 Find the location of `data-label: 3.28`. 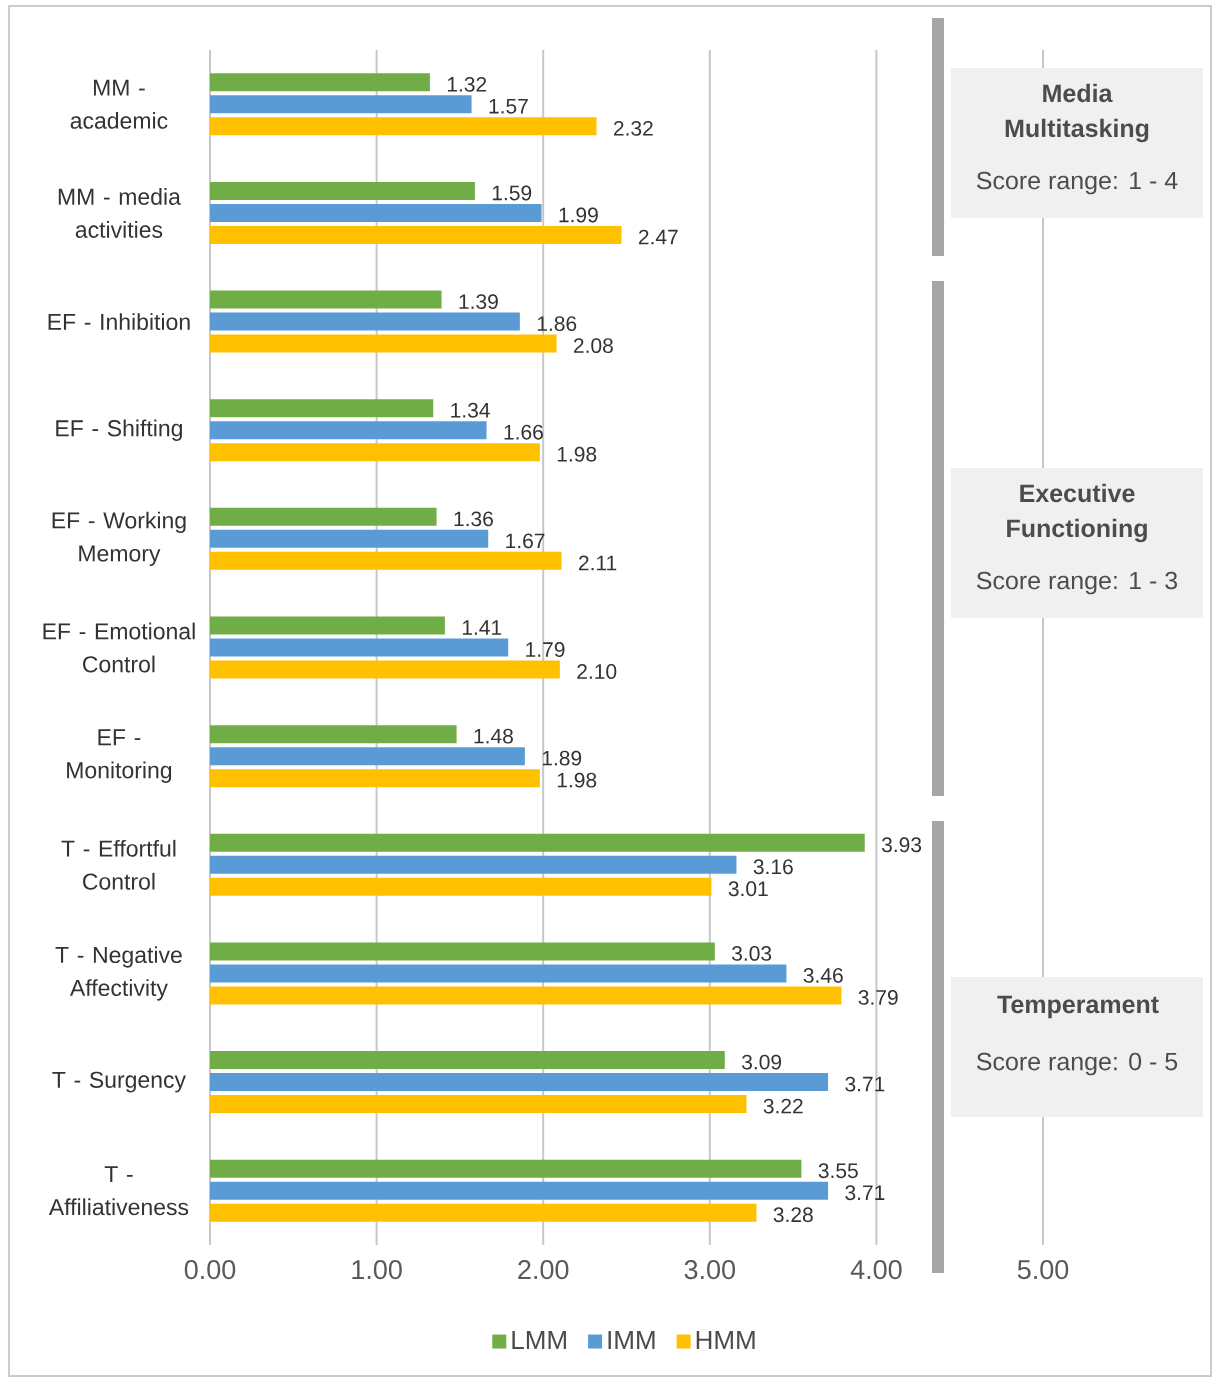

data-label: 3.28 is located at coordinates (793, 1215).